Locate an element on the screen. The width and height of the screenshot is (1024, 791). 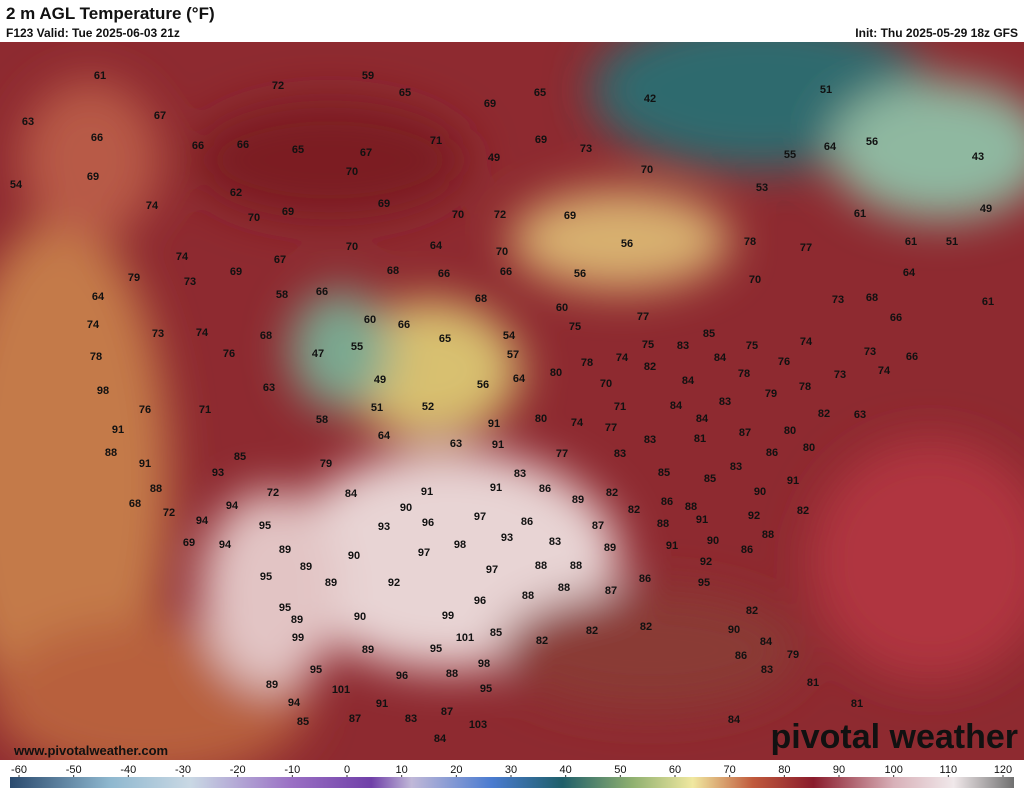
temperature-label: 42 is located at coordinates (650, 99).